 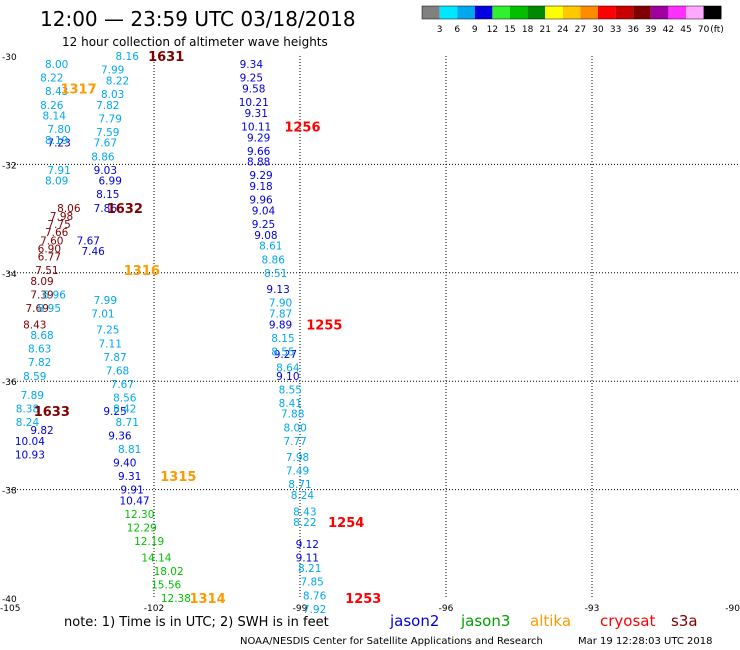 What do you see at coordinates (107, 133) in the screenshot?
I see `swh-point-altika: 7.59` at bounding box center [107, 133].